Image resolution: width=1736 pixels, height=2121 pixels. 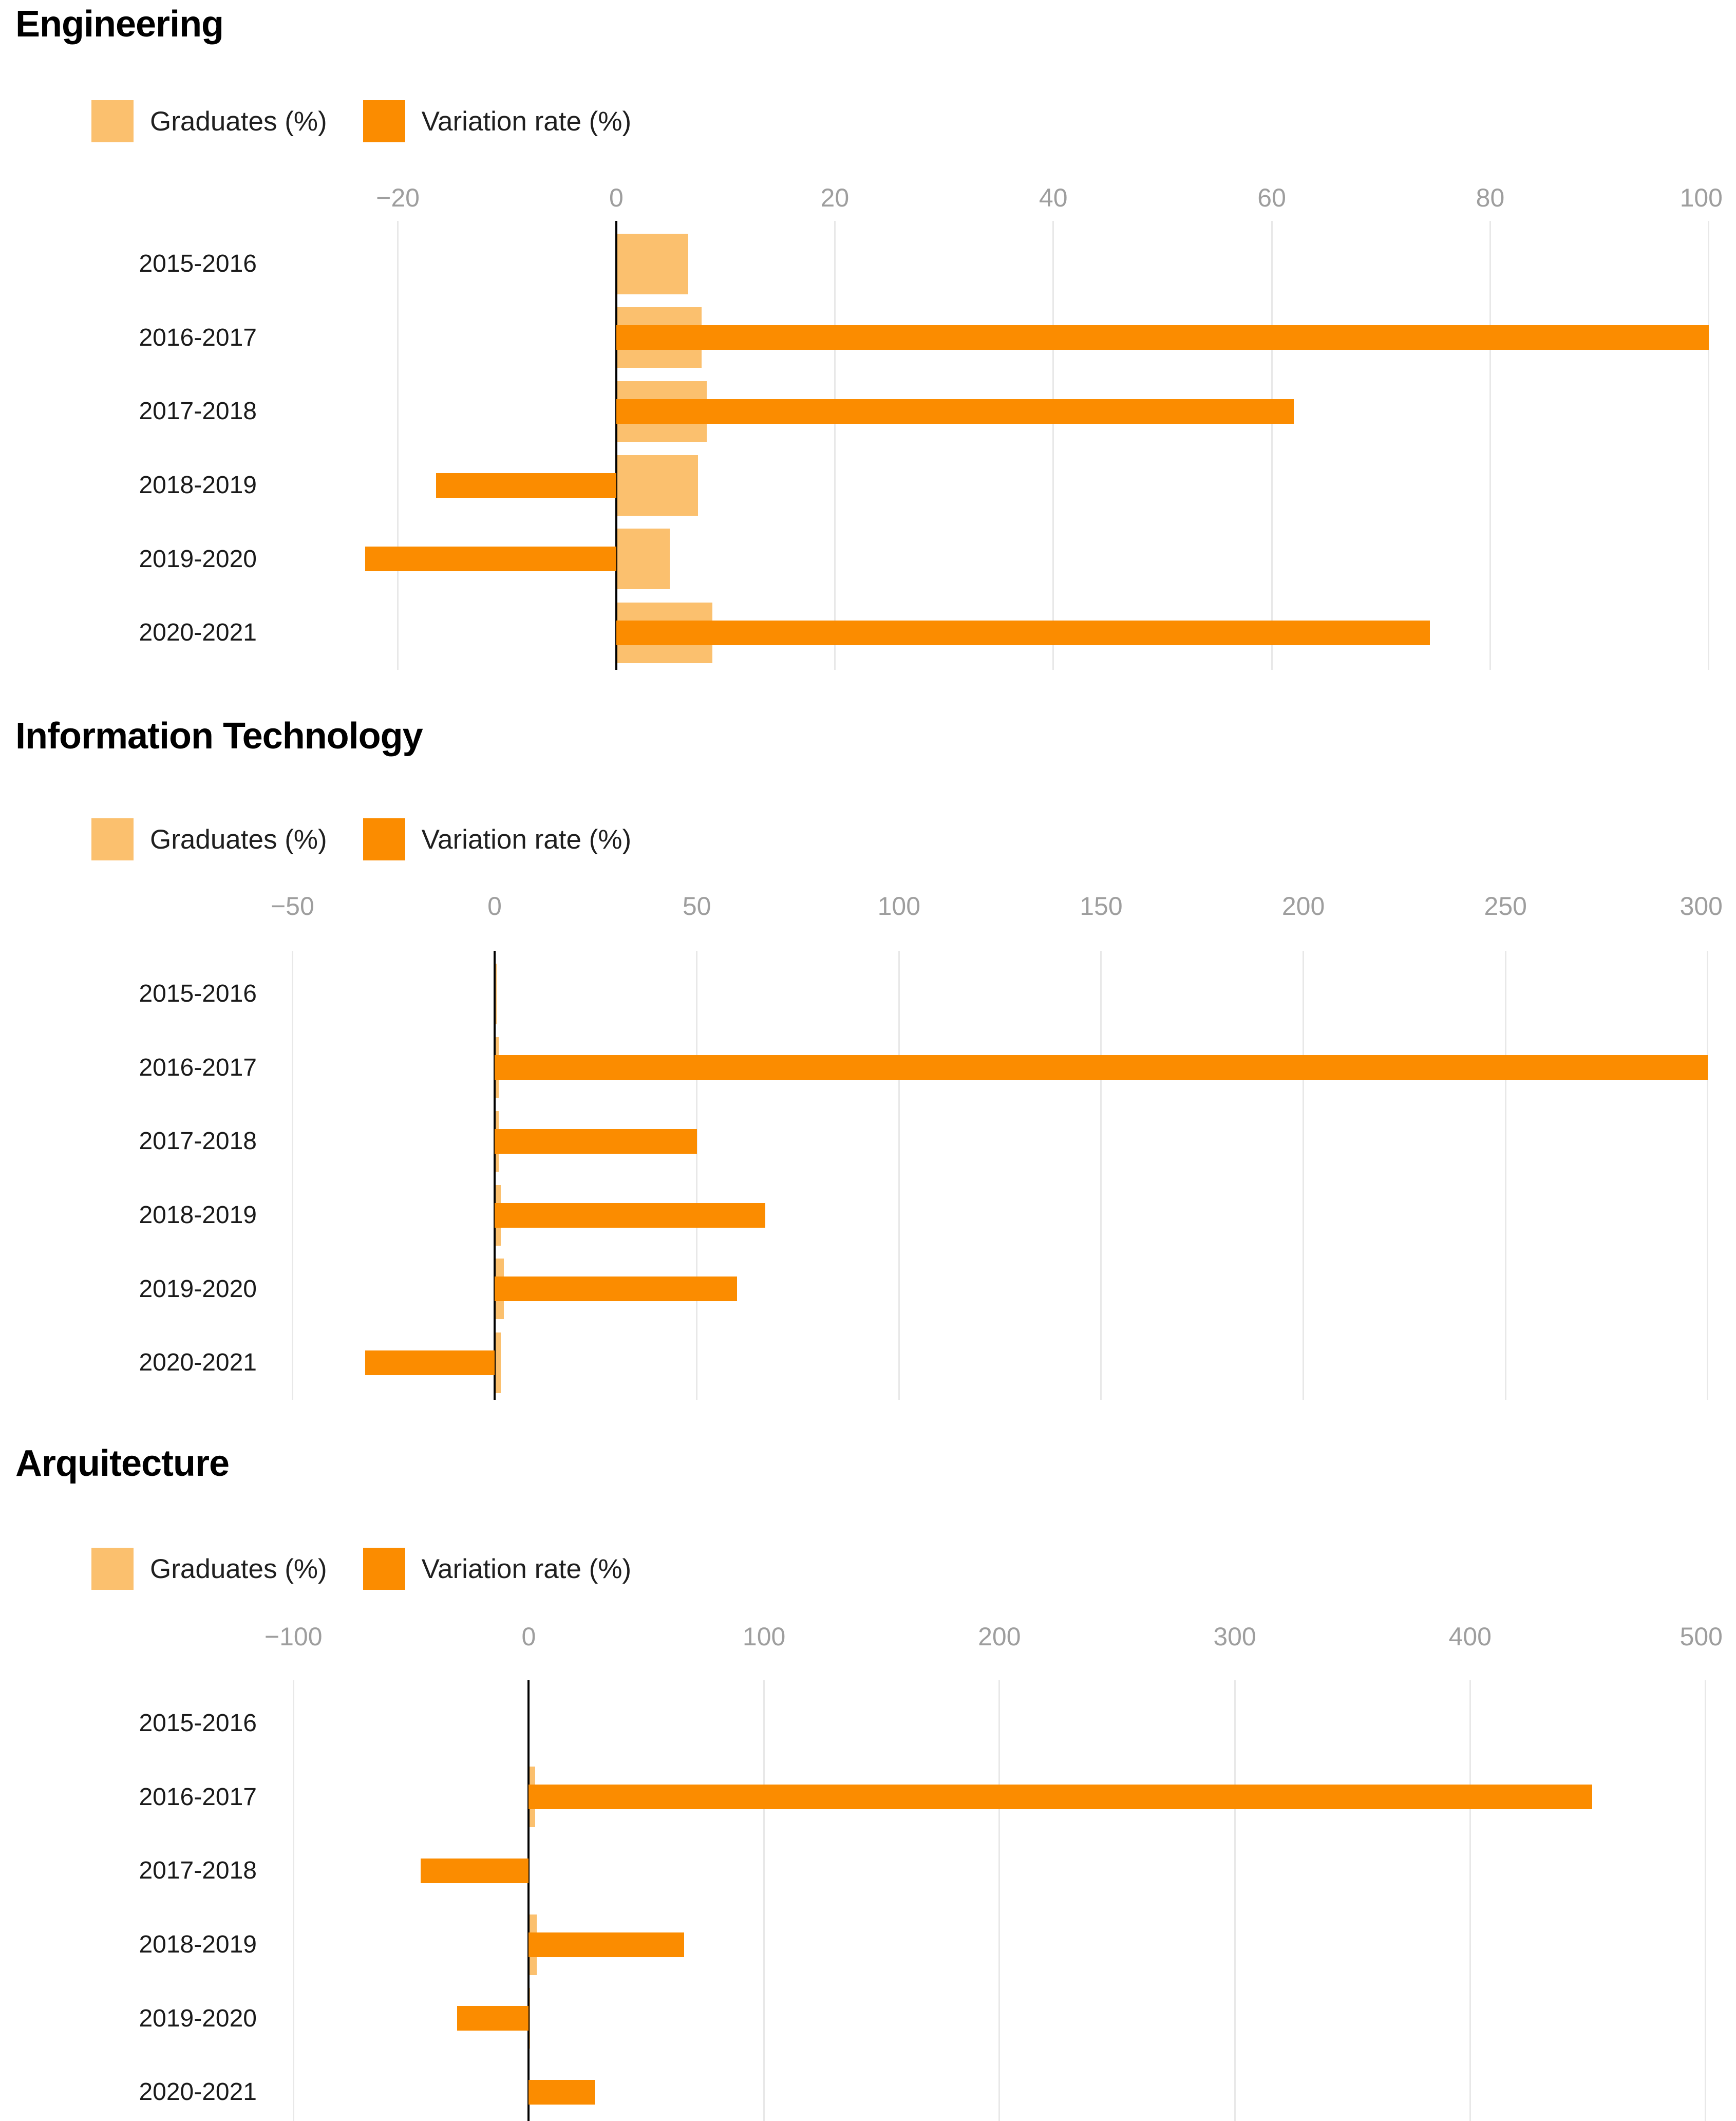 I want to click on legend-arquitecture: Graduates (%) Variation rate (%), so click(x=361, y=1569).